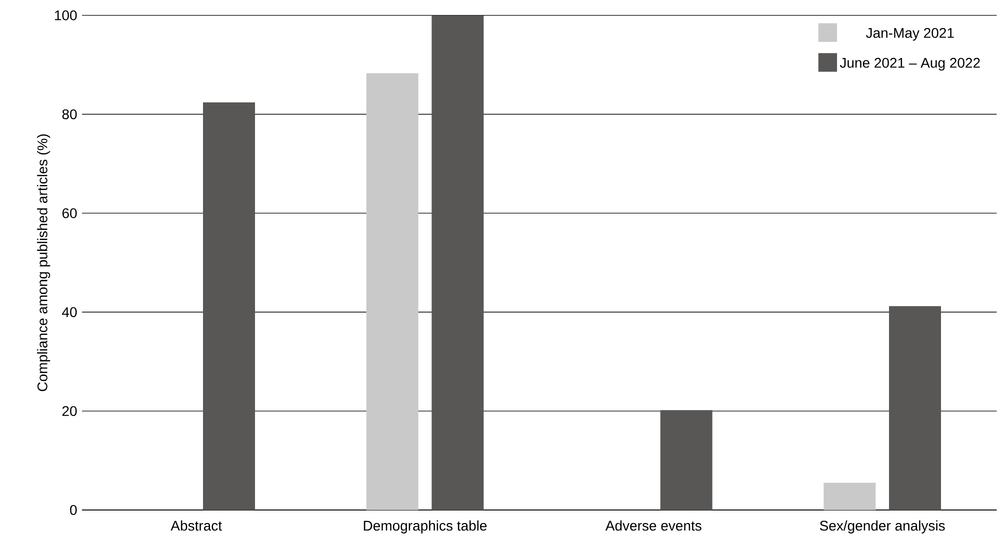  Describe the element at coordinates (66, 15) in the screenshot. I see `y-tick-label: 100` at that location.